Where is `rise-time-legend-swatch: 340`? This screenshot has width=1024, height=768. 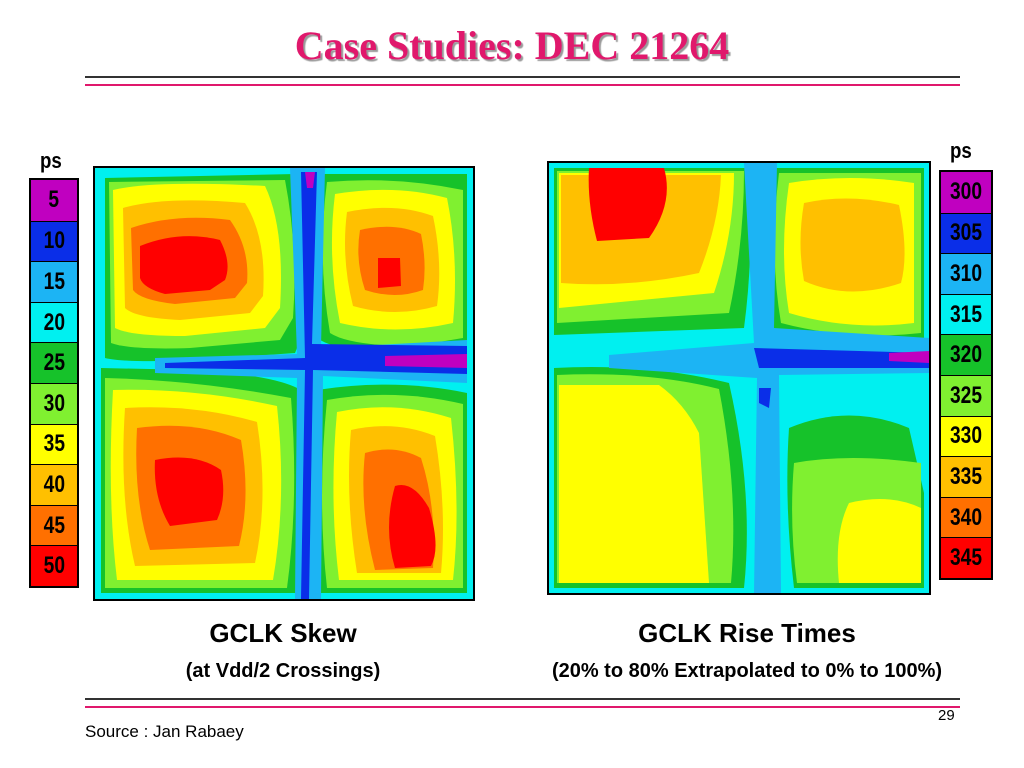 rise-time-legend-swatch: 340 is located at coordinates (966, 517).